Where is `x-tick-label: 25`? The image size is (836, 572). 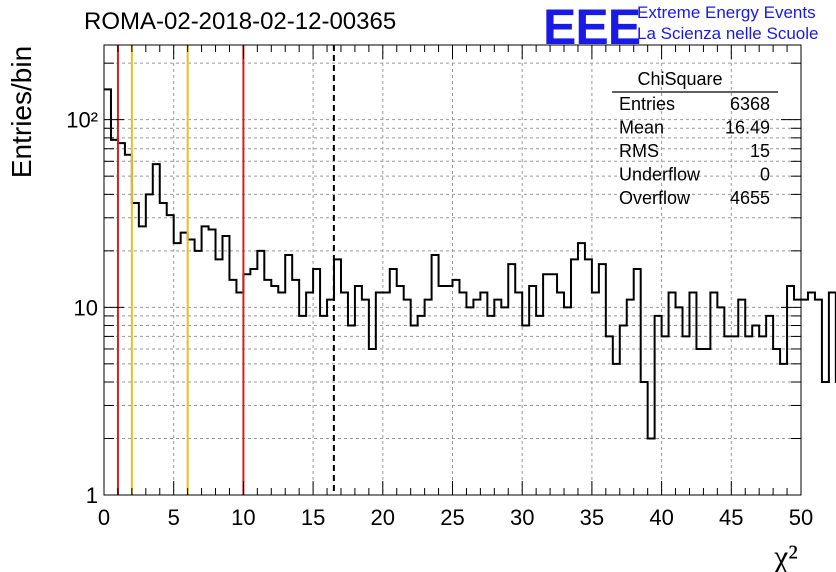
x-tick-label: 25 is located at coordinates (452, 517).